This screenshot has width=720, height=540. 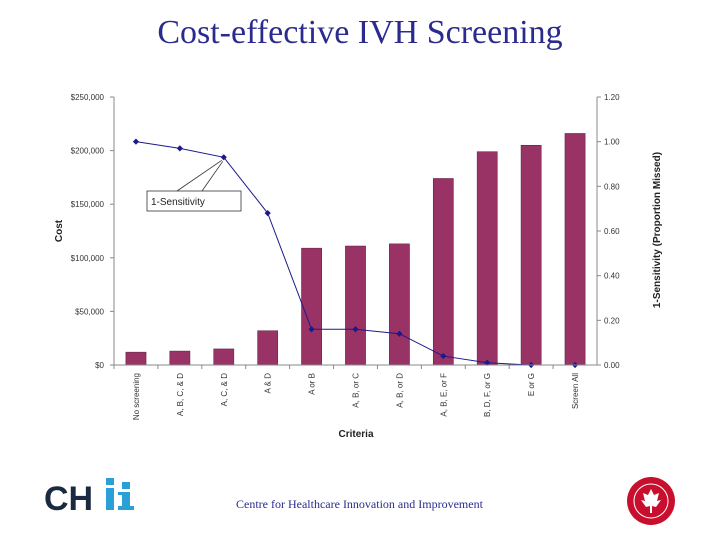 I want to click on y-tick-label: $200,000, so click(x=88, y=151).